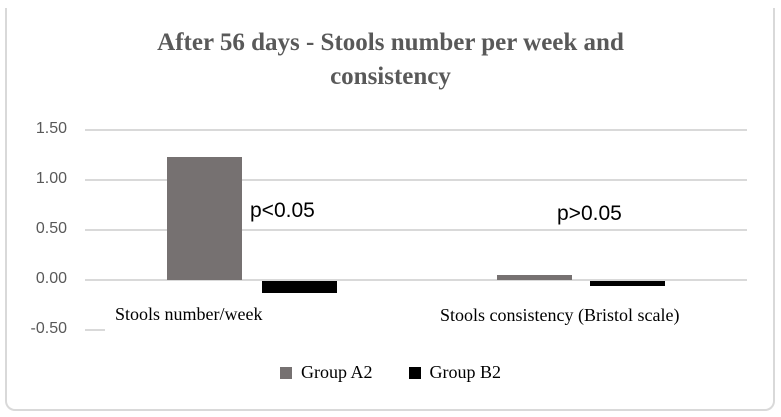 Image resolution: width=781 pixels, height=417 pixels. Describe the element at coordinates (589, 213) in the screenshot. I see `p-value-annotation-stools-consistency: p>0.05` at that location.